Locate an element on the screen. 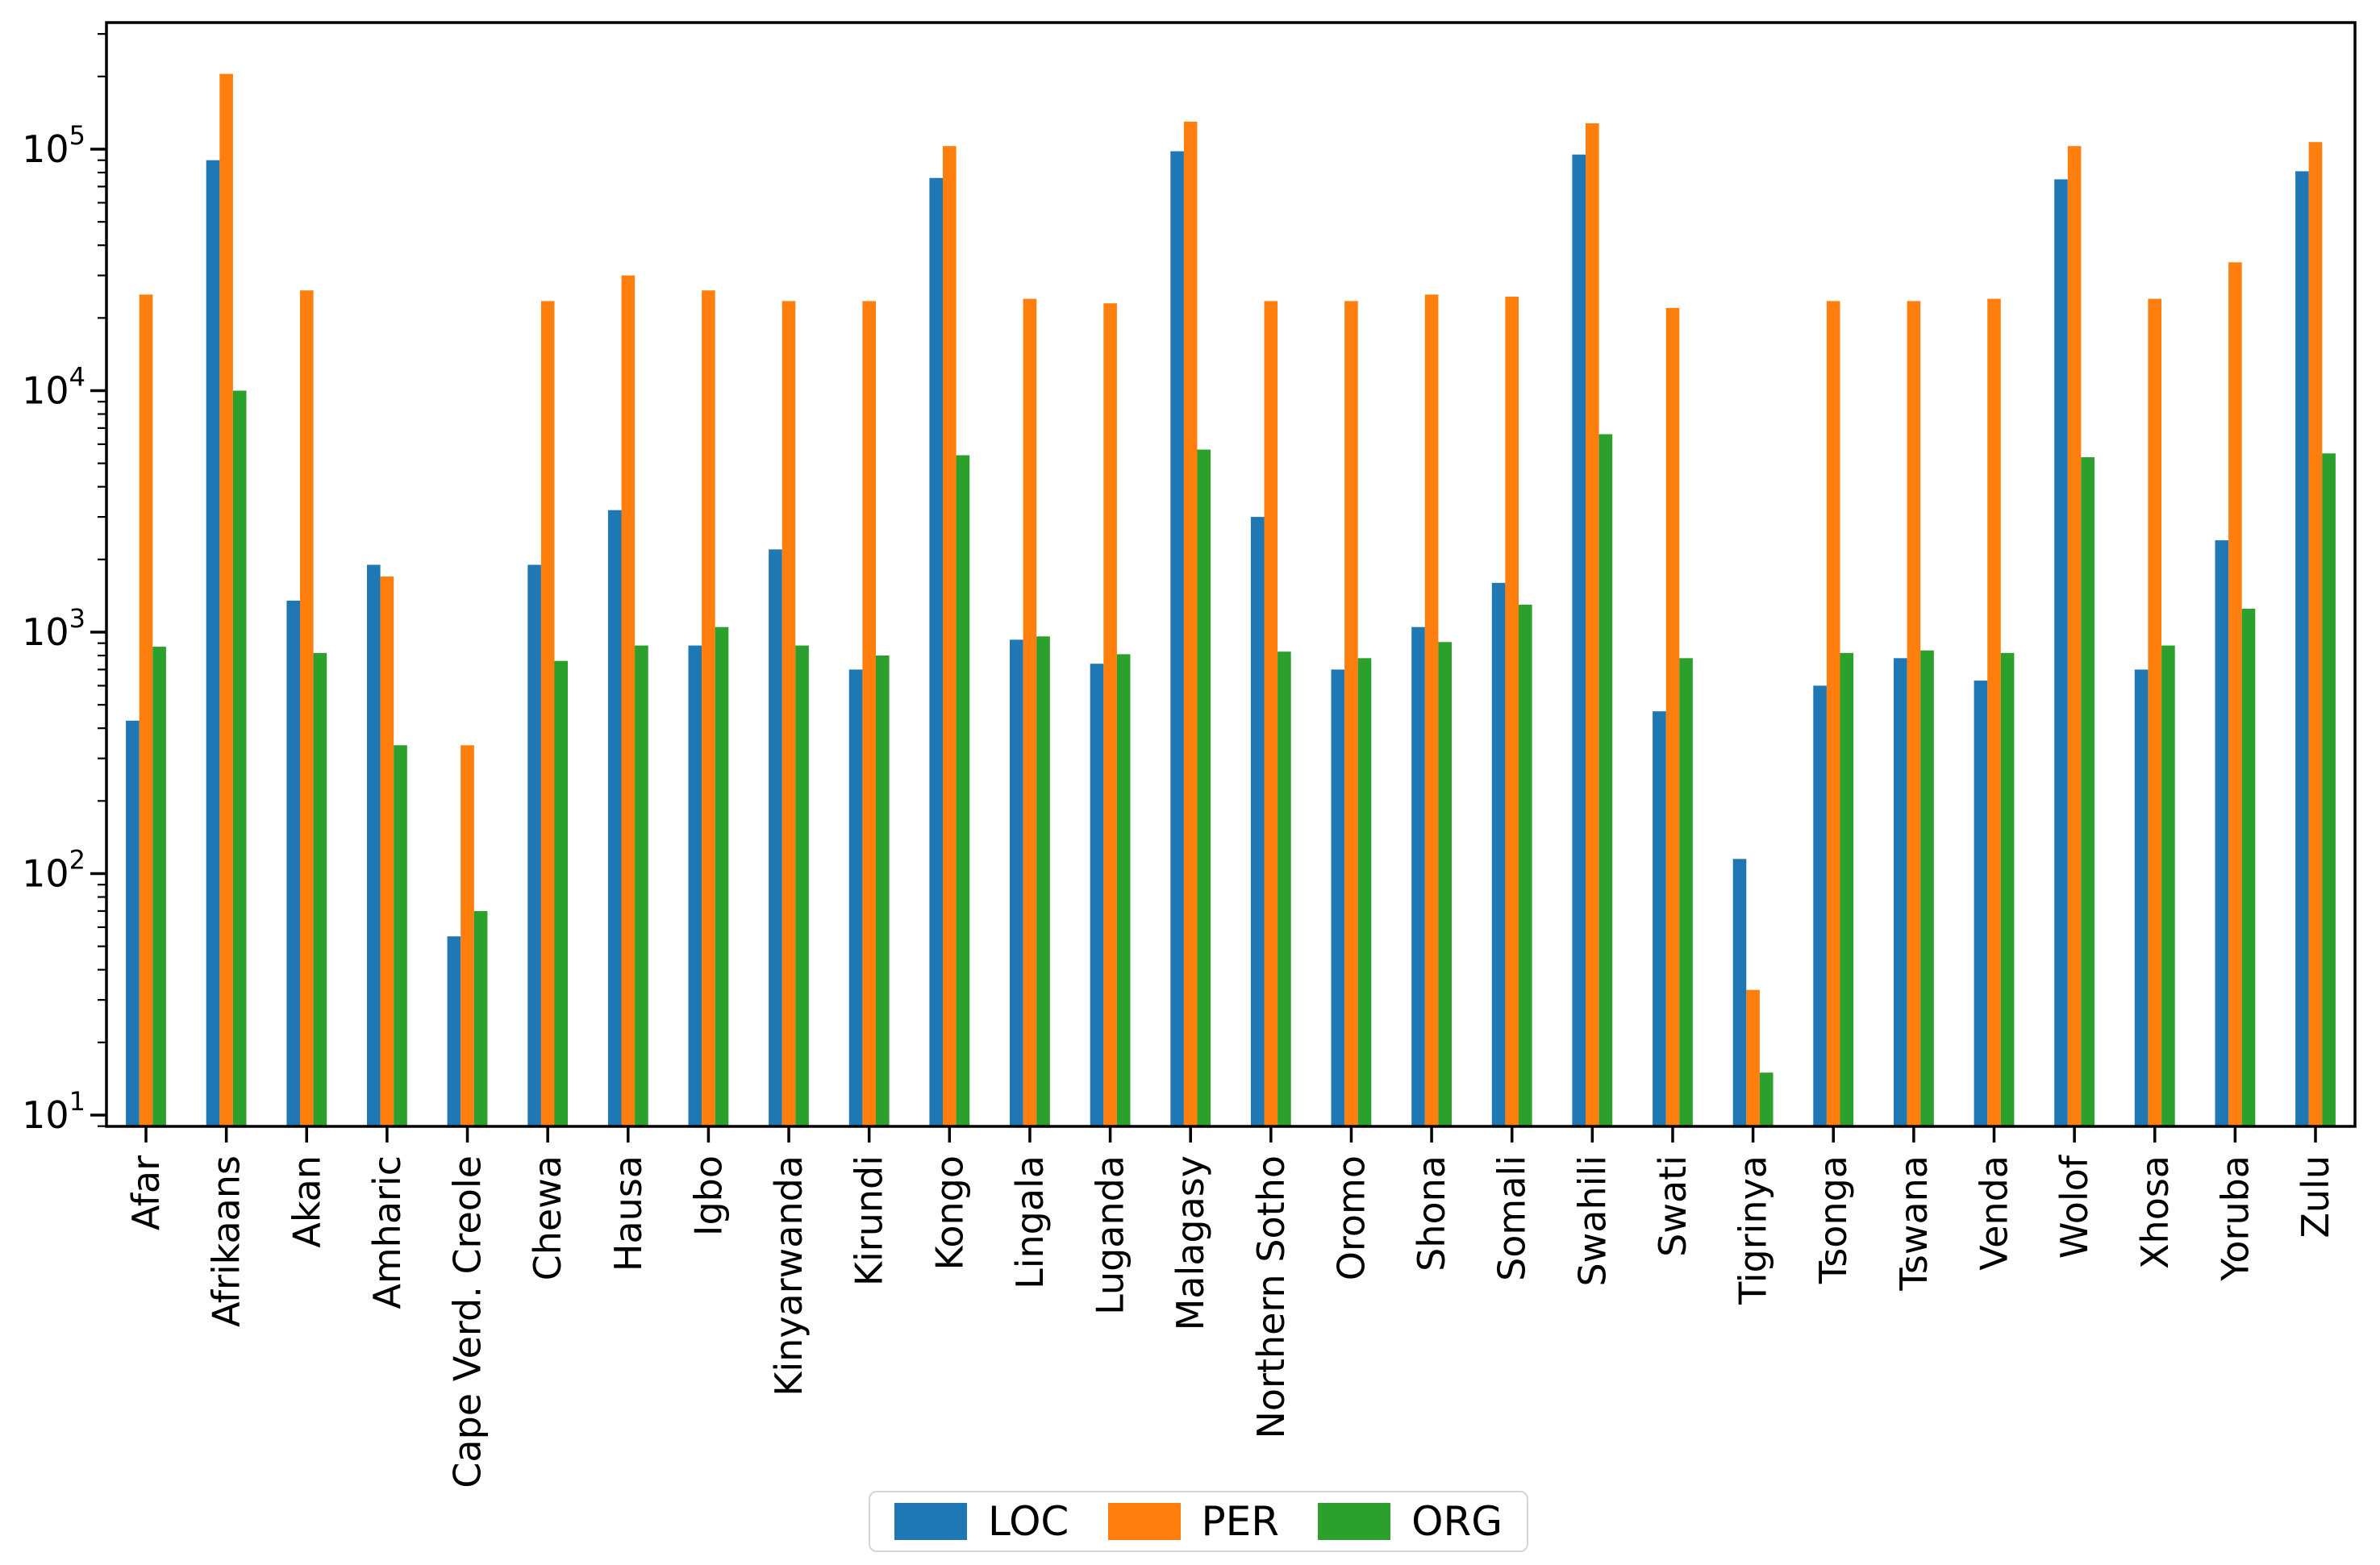 This screenshot has height=1565, width=2380. legend-label-org: ORG is located at coordinates (1457, 1522).